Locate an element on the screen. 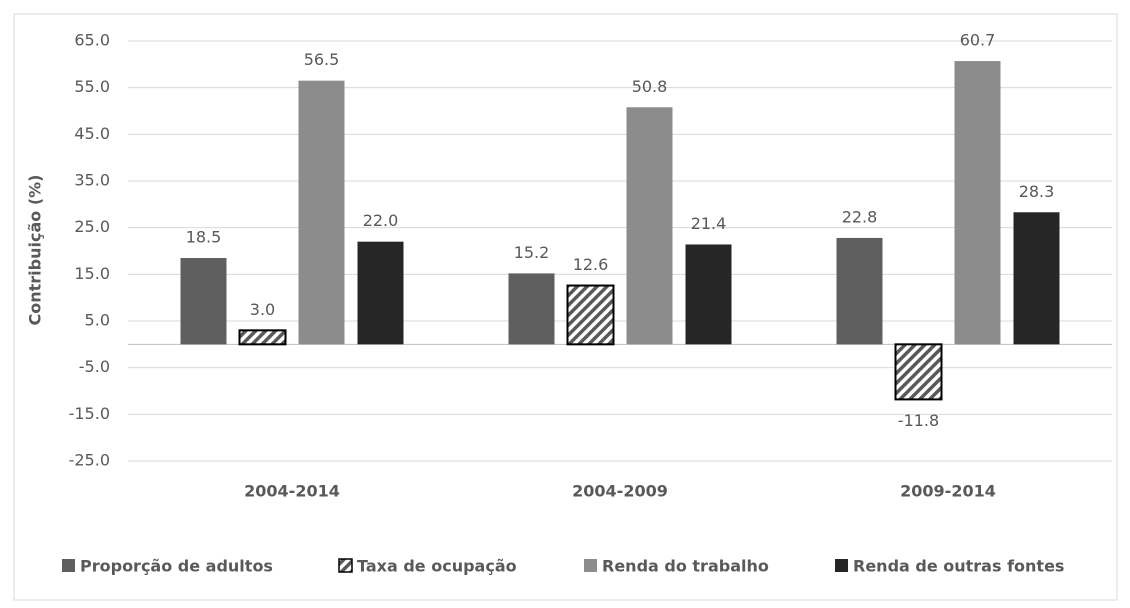 The image size is (1130, 608). x-tick-label: 2004-2014 is located at coordinates (292, 491).